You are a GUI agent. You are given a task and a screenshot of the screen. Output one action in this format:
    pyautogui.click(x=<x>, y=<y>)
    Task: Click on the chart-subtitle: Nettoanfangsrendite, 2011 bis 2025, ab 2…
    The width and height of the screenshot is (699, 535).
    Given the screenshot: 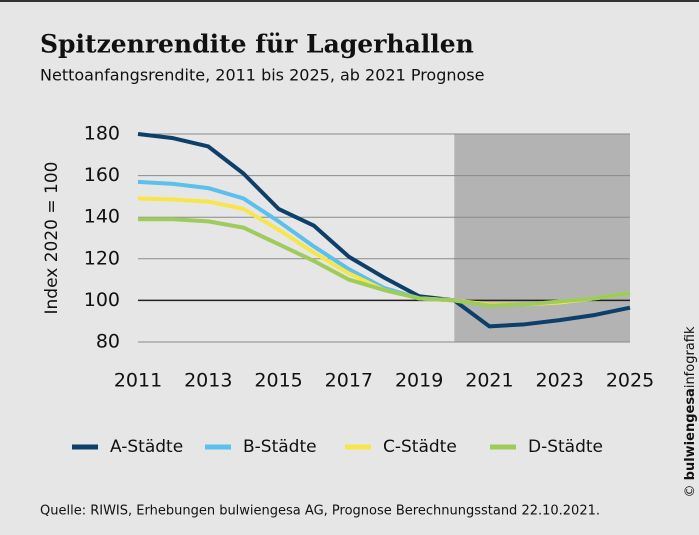 What is the action you would take?
    pyautogui.click(x=262, y=75)
    